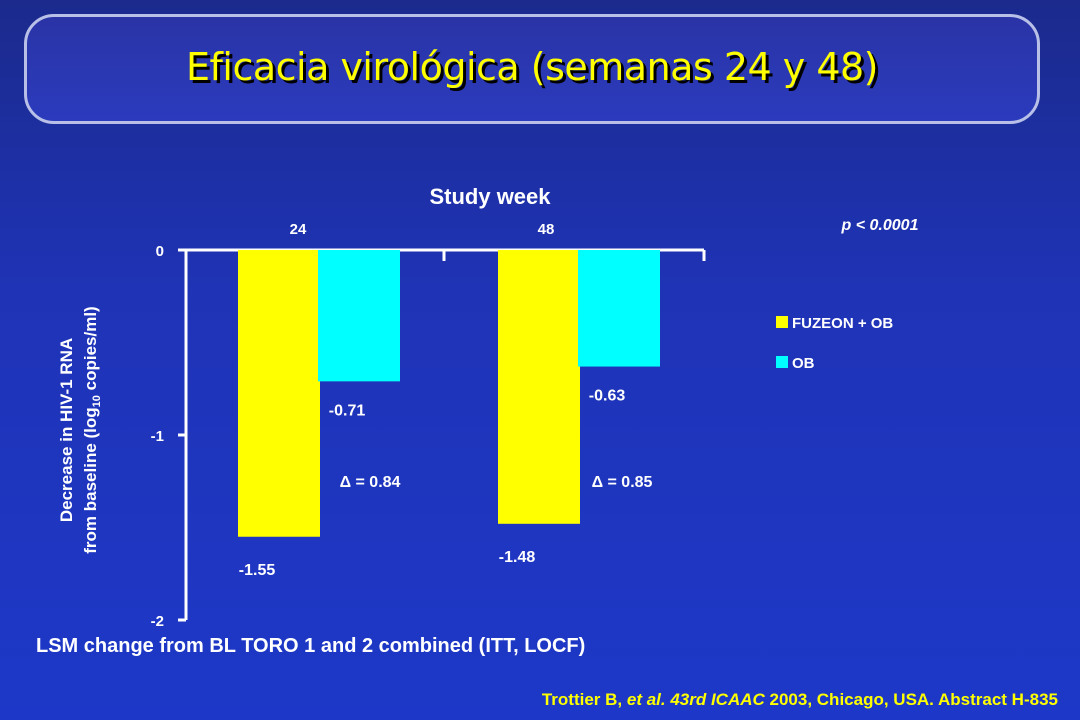 The height and width of the screenshot is (720, 1080). Describe the element at coordinates (157, 621) in the screenshot. I see `y-tick-label: -2` at that location.